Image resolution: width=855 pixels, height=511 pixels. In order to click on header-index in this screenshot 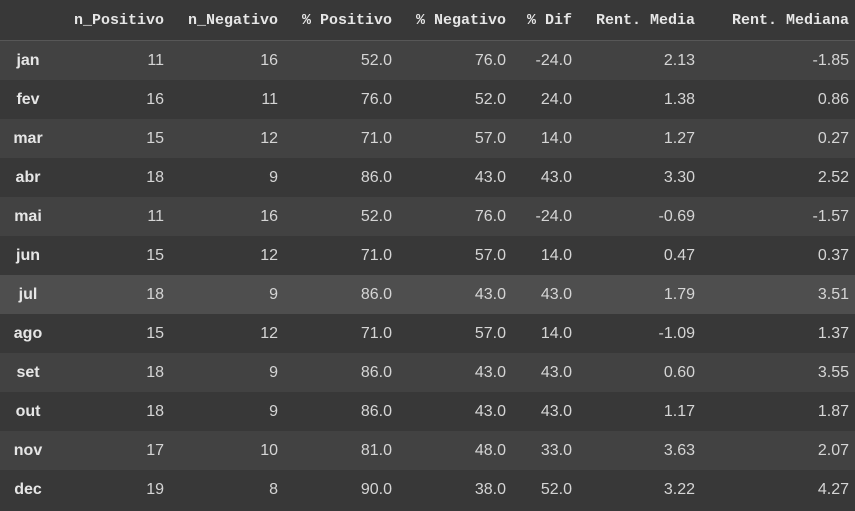, I will do `click(26, 20)`.